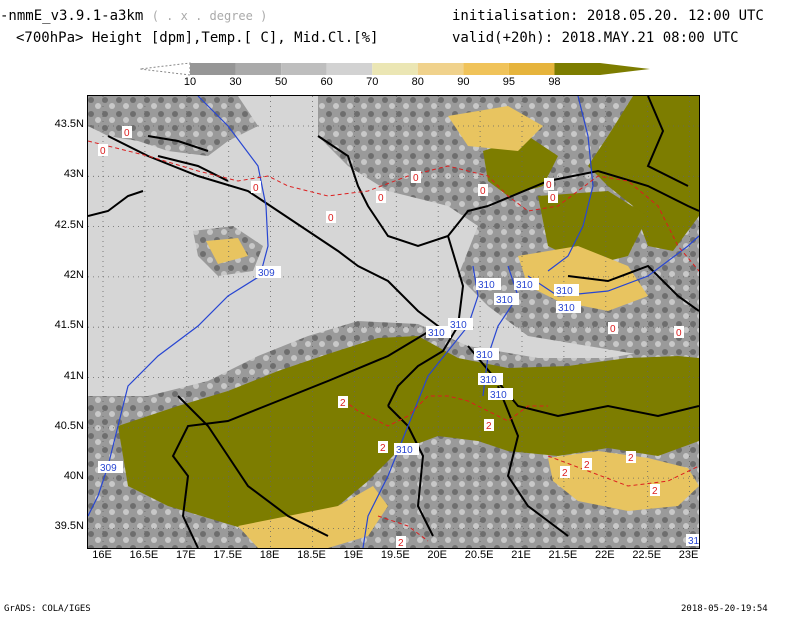 The height and width of the screenshot is (618, 800). I want to click on lon-tick-label: 21E, so click(521, 555).